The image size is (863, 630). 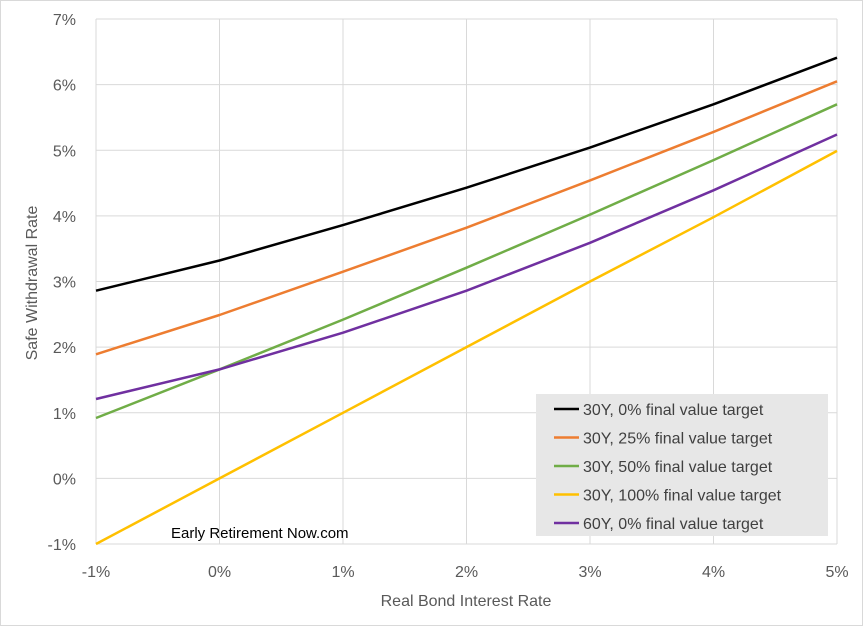 What do you see at coordinates (96, 572) in the screenshot?
I see `x-tick-label: -1%` at bounding box center [96, 572].